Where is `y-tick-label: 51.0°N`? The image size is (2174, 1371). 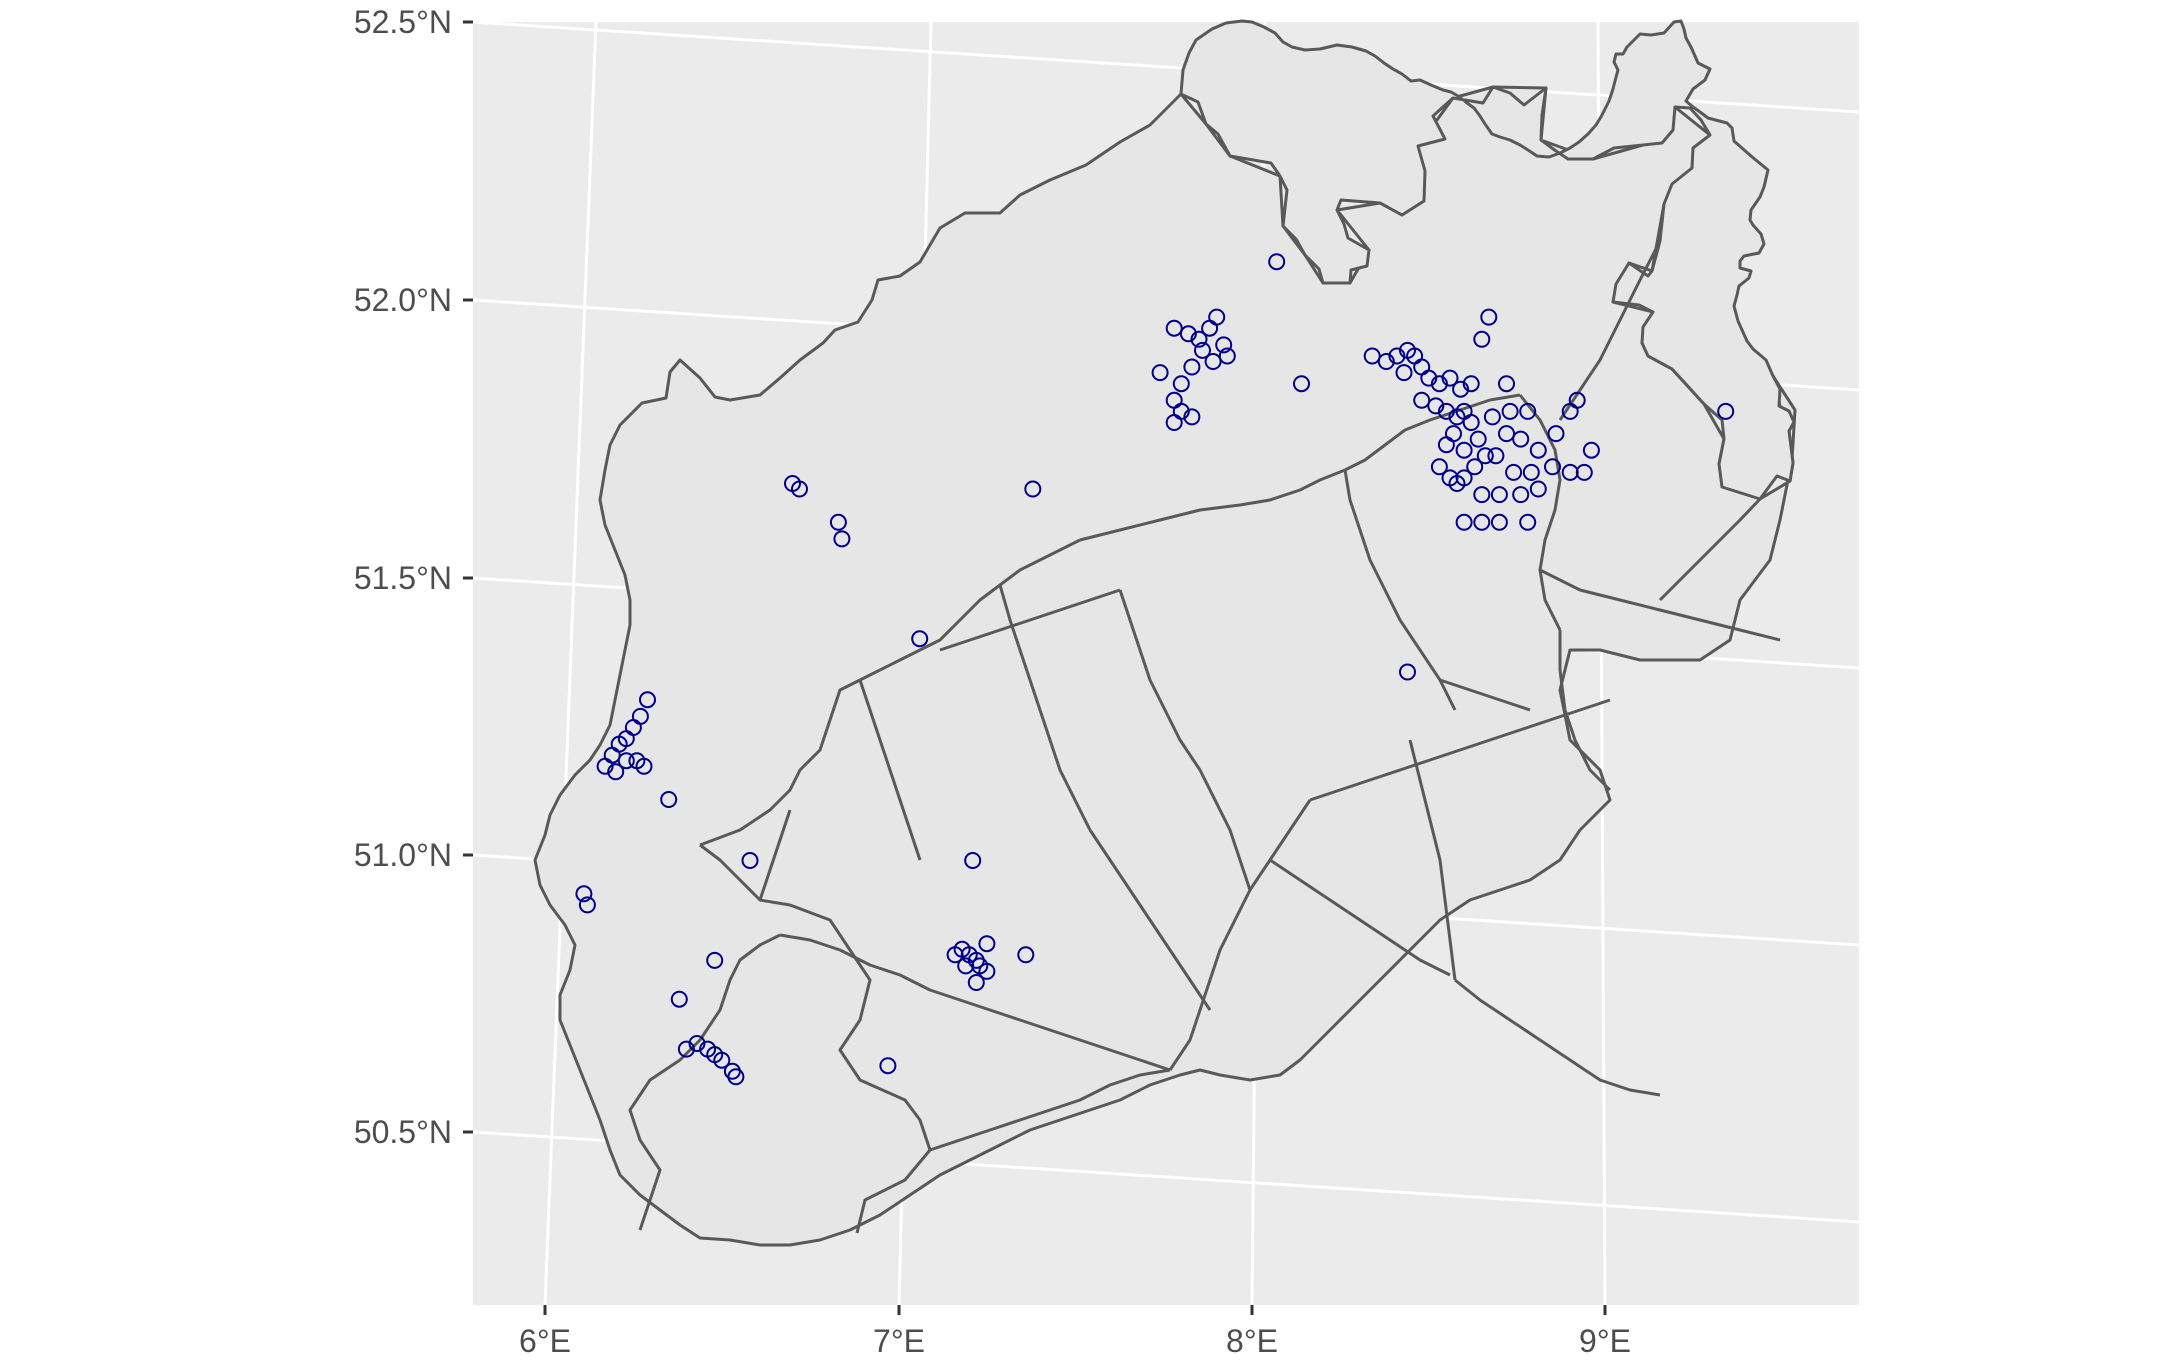 y-tick-label: 51.0°N is located at coordinates (403, 855).